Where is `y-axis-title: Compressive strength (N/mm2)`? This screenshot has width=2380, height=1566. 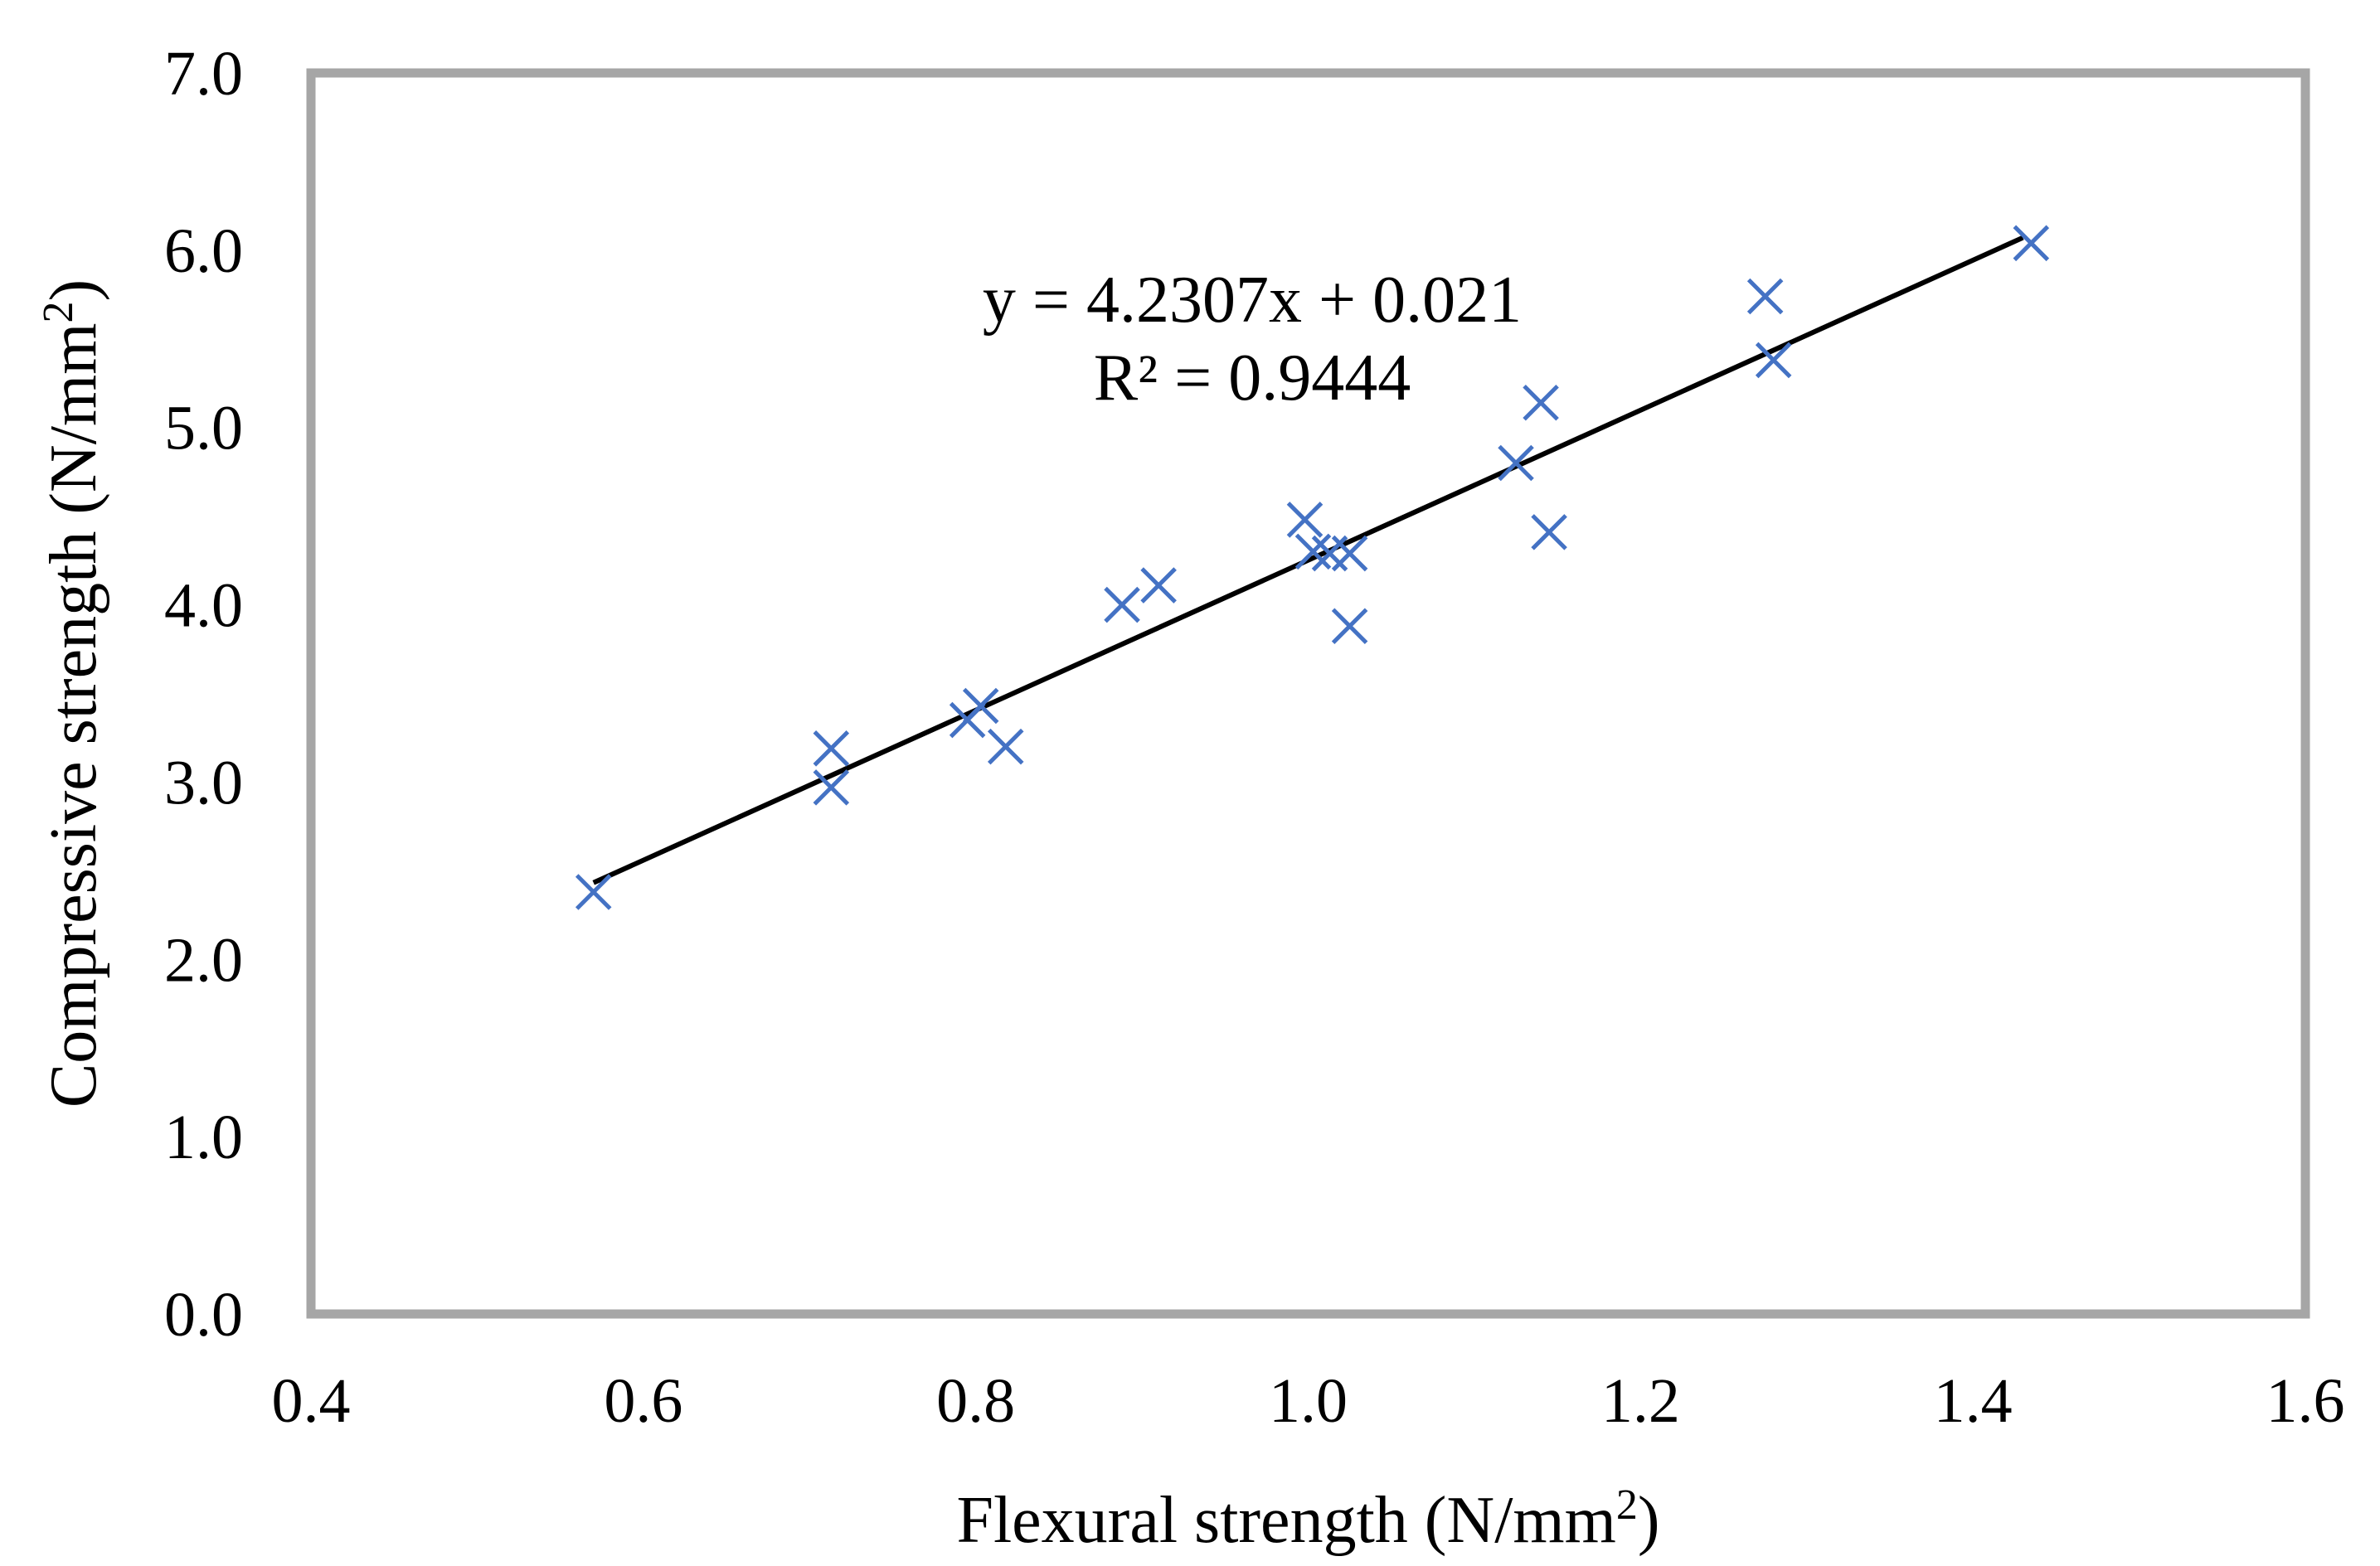
y-axis-title: Compressive strength (N/mm2) is located at coordinates (73, 693).